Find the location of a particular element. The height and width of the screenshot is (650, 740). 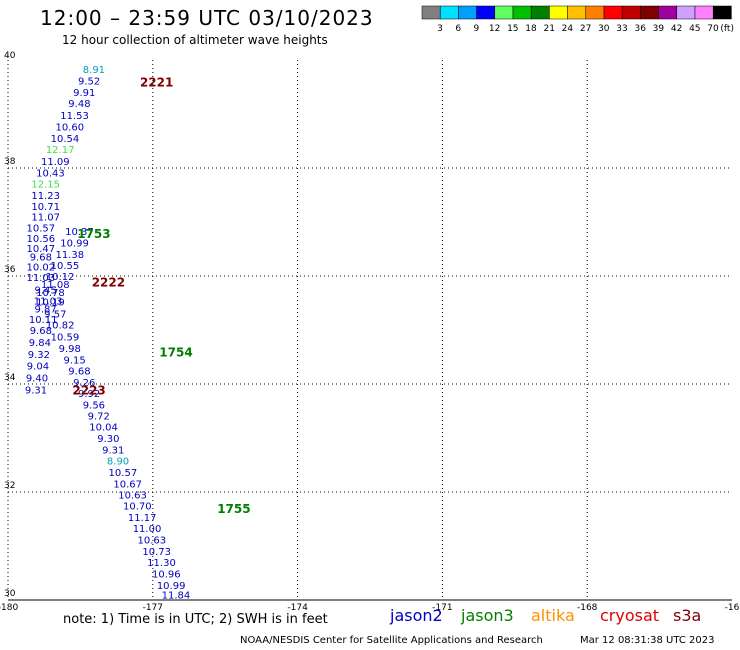

wave-height-value: 8.91 is located at coordinates (94, 70).